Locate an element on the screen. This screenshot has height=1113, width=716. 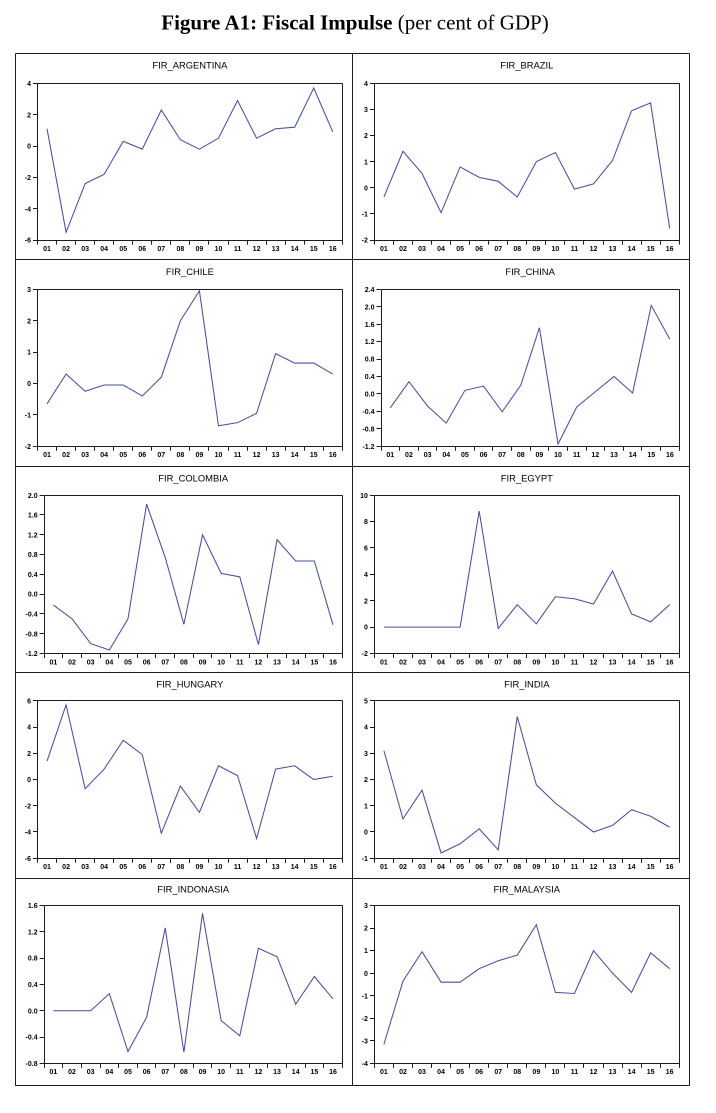
svg-text: 2.0 is located at coordinates (33, 496).